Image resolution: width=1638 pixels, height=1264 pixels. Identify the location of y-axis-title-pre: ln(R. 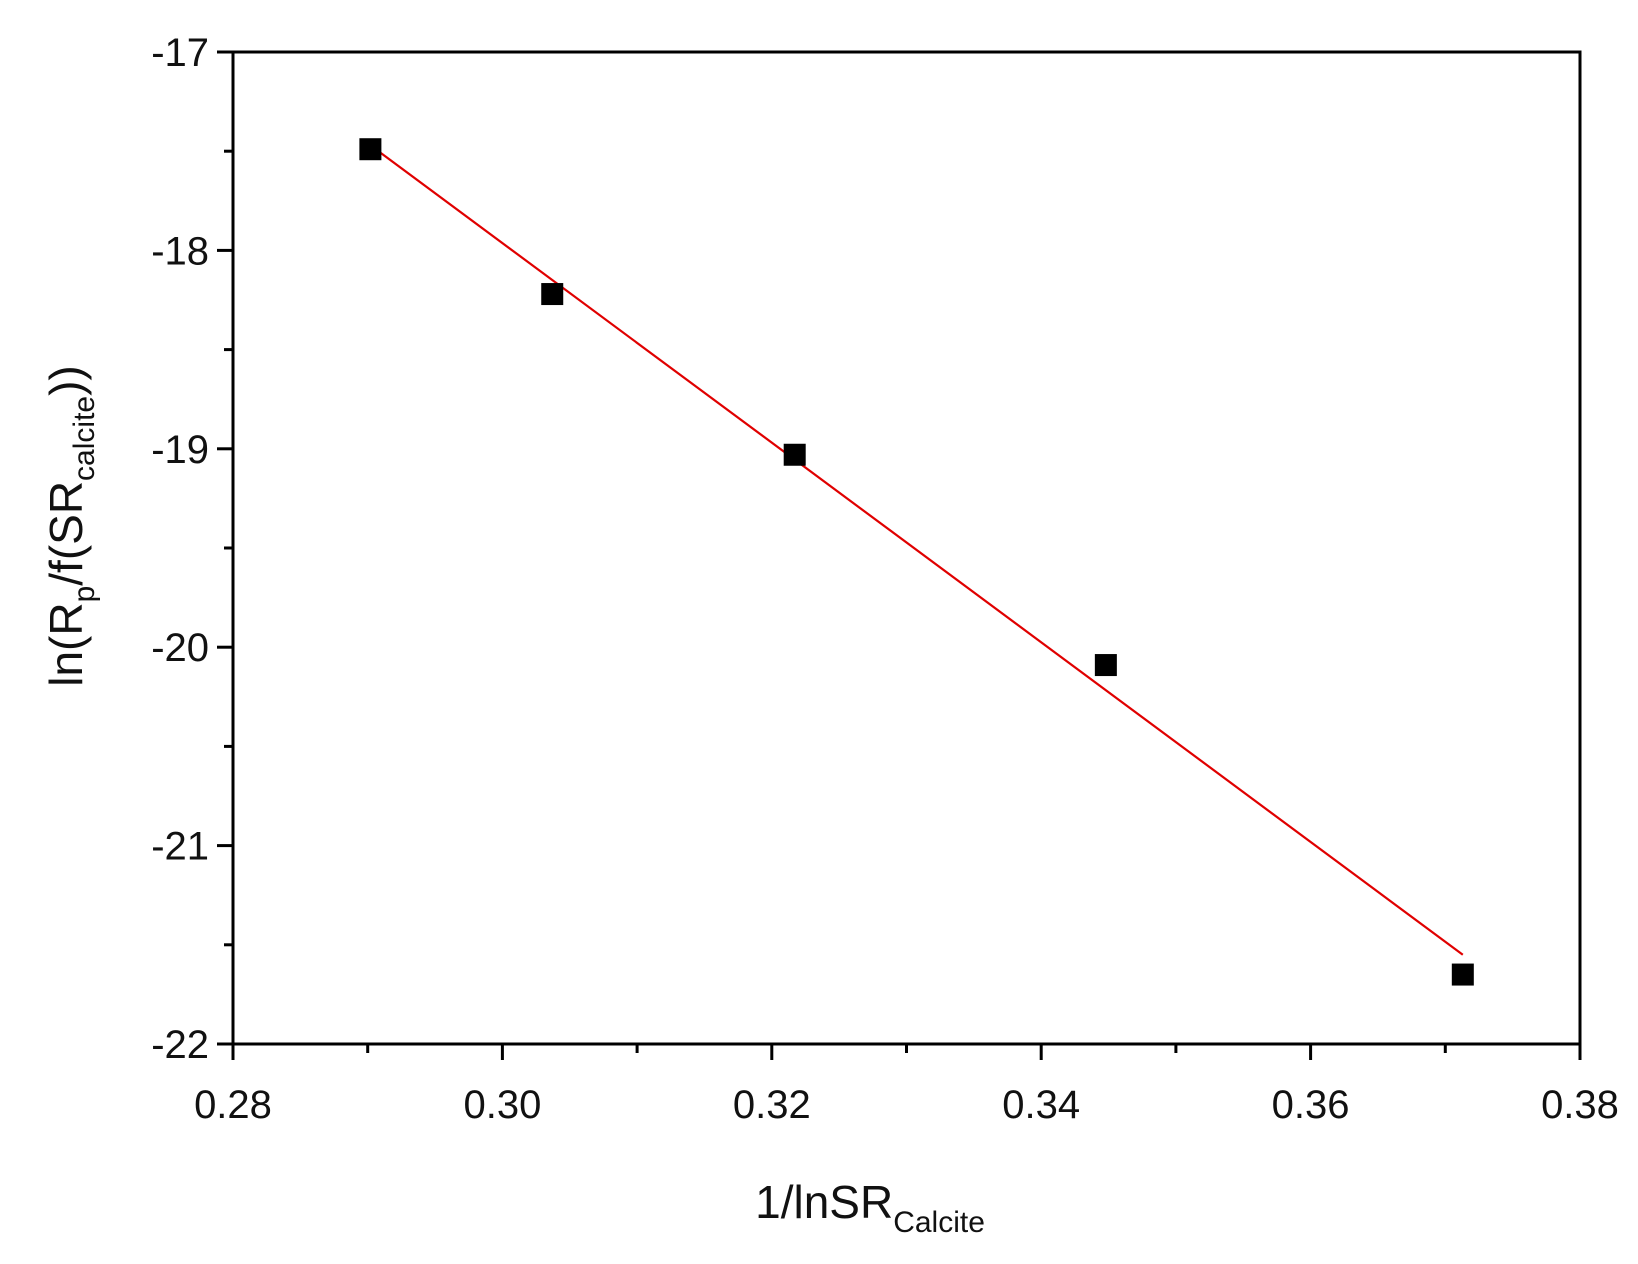
(66, 644).